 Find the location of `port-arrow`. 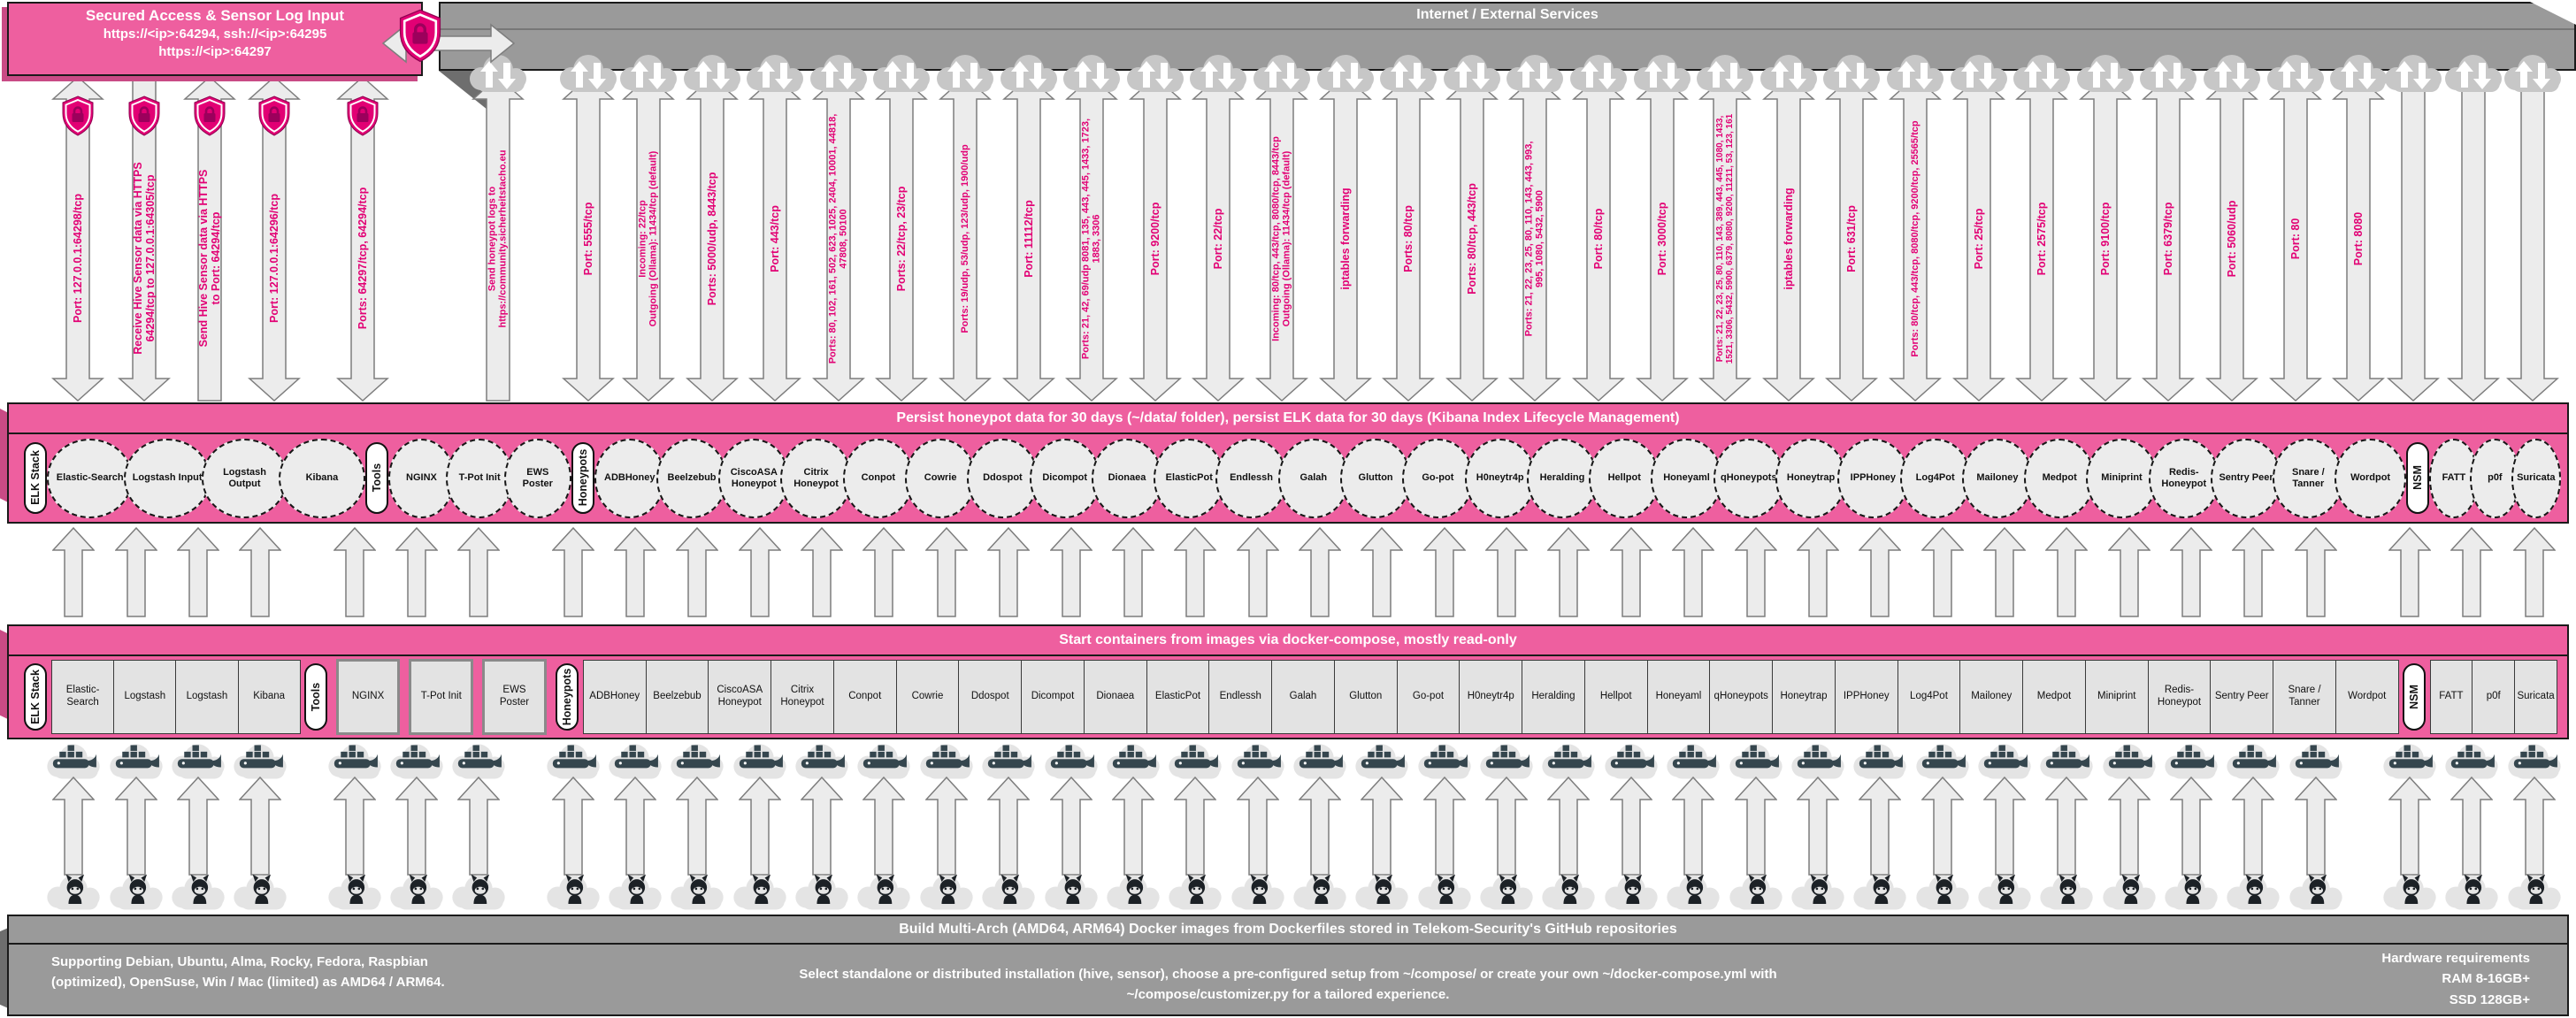

port-arrow is located at coordinates (2413, 228).